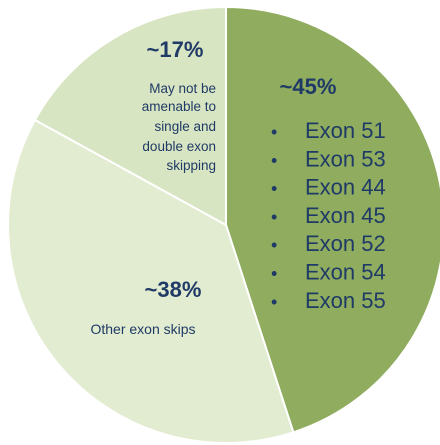 This screenshot has width=440, height=445. I want to click on slice-38-percent-label: ~38%, so click(173, 289).